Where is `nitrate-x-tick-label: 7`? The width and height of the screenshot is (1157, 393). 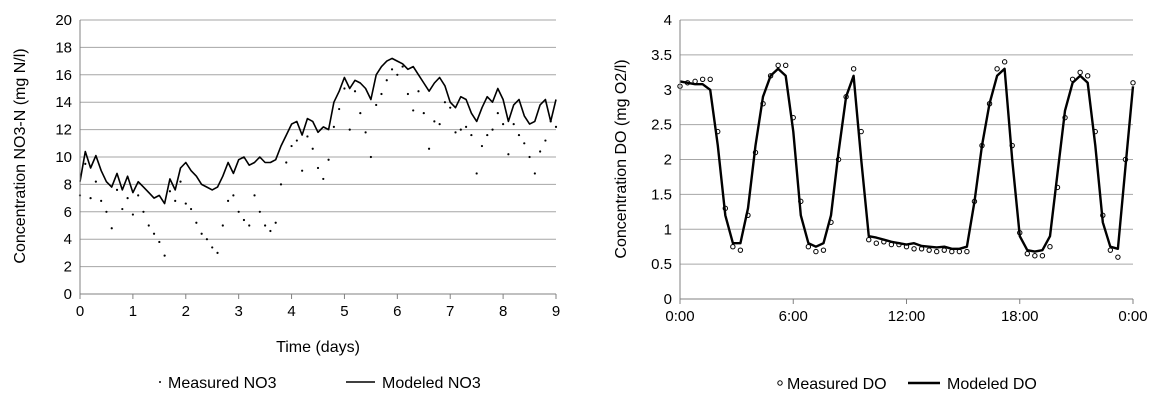
nitrate-x-tick-label: 7 is located at coordinates (450, 311).